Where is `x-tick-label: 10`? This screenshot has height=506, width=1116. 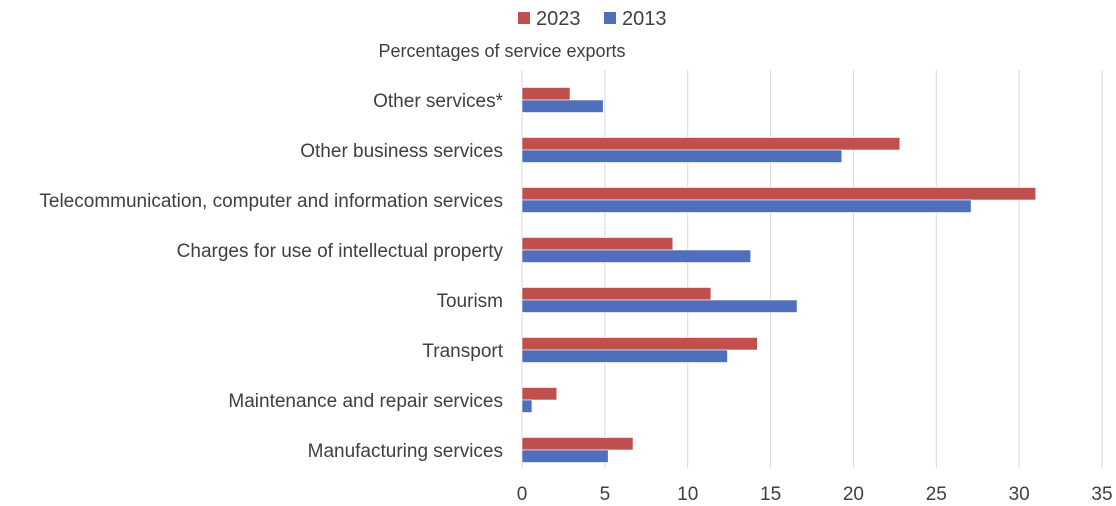 x-tick-label: 10 is located at coordinates (687, 494).